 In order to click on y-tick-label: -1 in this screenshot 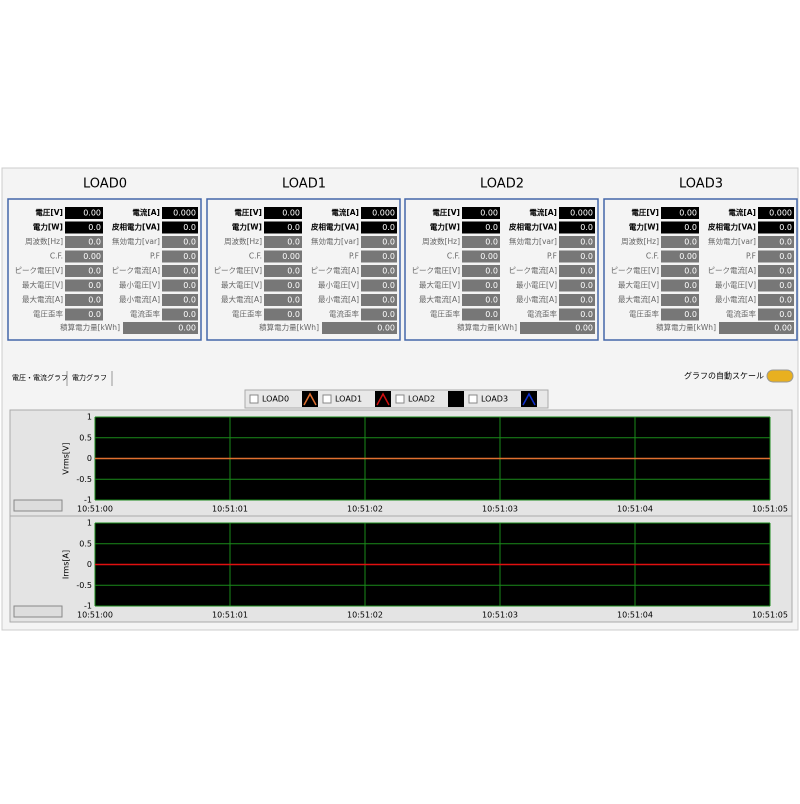, I will do `click(88, 606)`.